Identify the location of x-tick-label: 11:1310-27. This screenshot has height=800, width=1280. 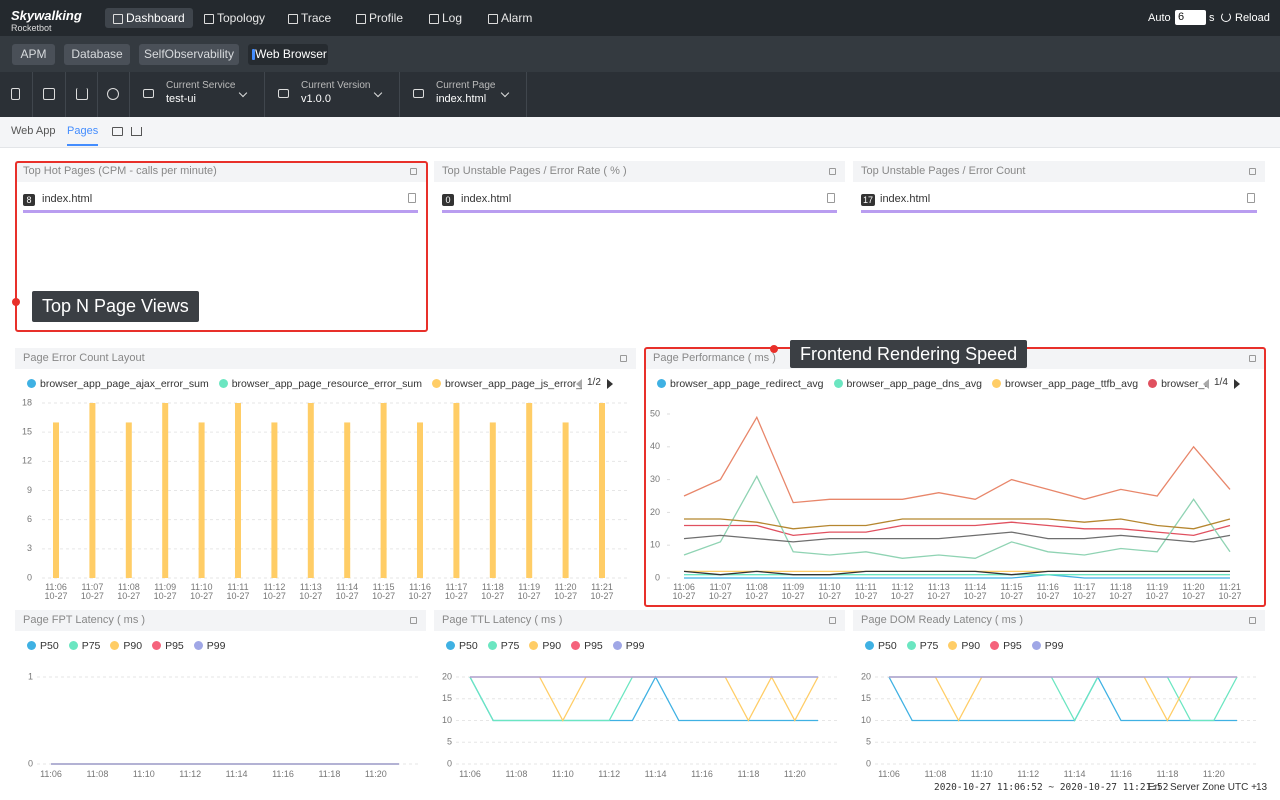
(310, 591).